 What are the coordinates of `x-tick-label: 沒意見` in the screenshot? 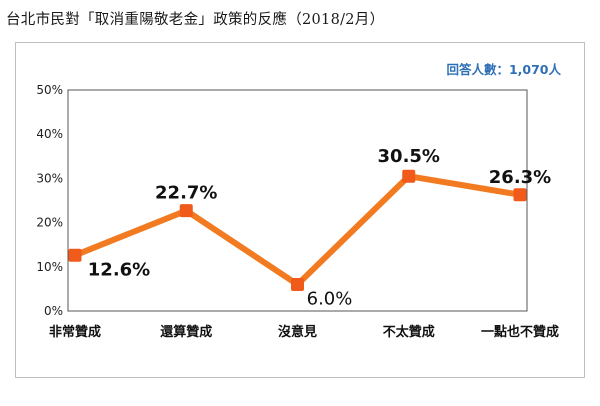 It's located at (297, 332).